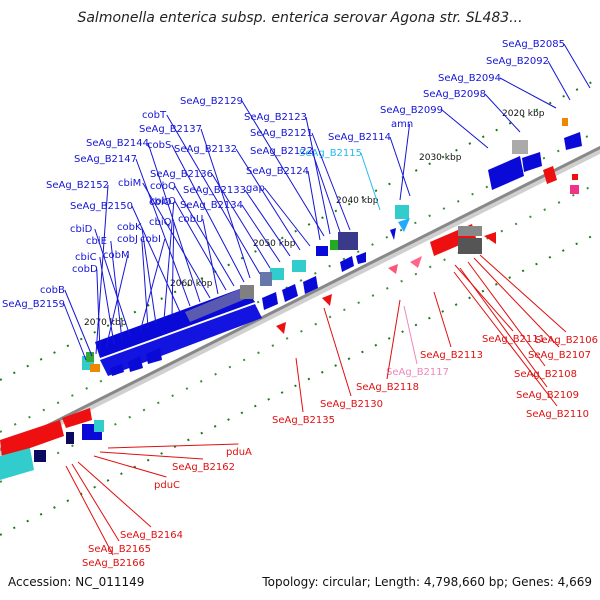  What do you see at coordinates (96, 241) in the screenshot?
I see `forward-gene-label: cbiE` at bounding box center [96, 241].